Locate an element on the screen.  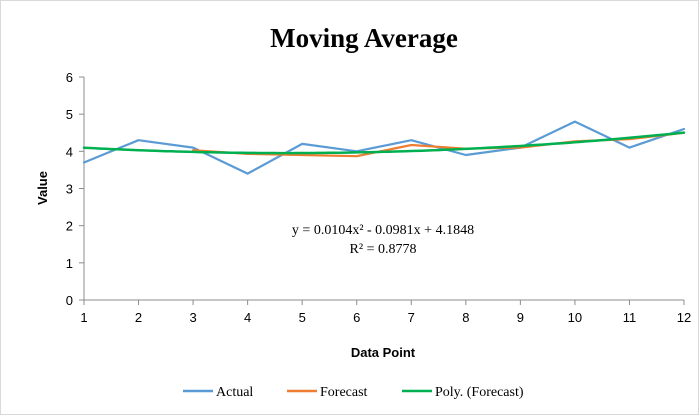
series-layer is located at coordinates (384, 147).